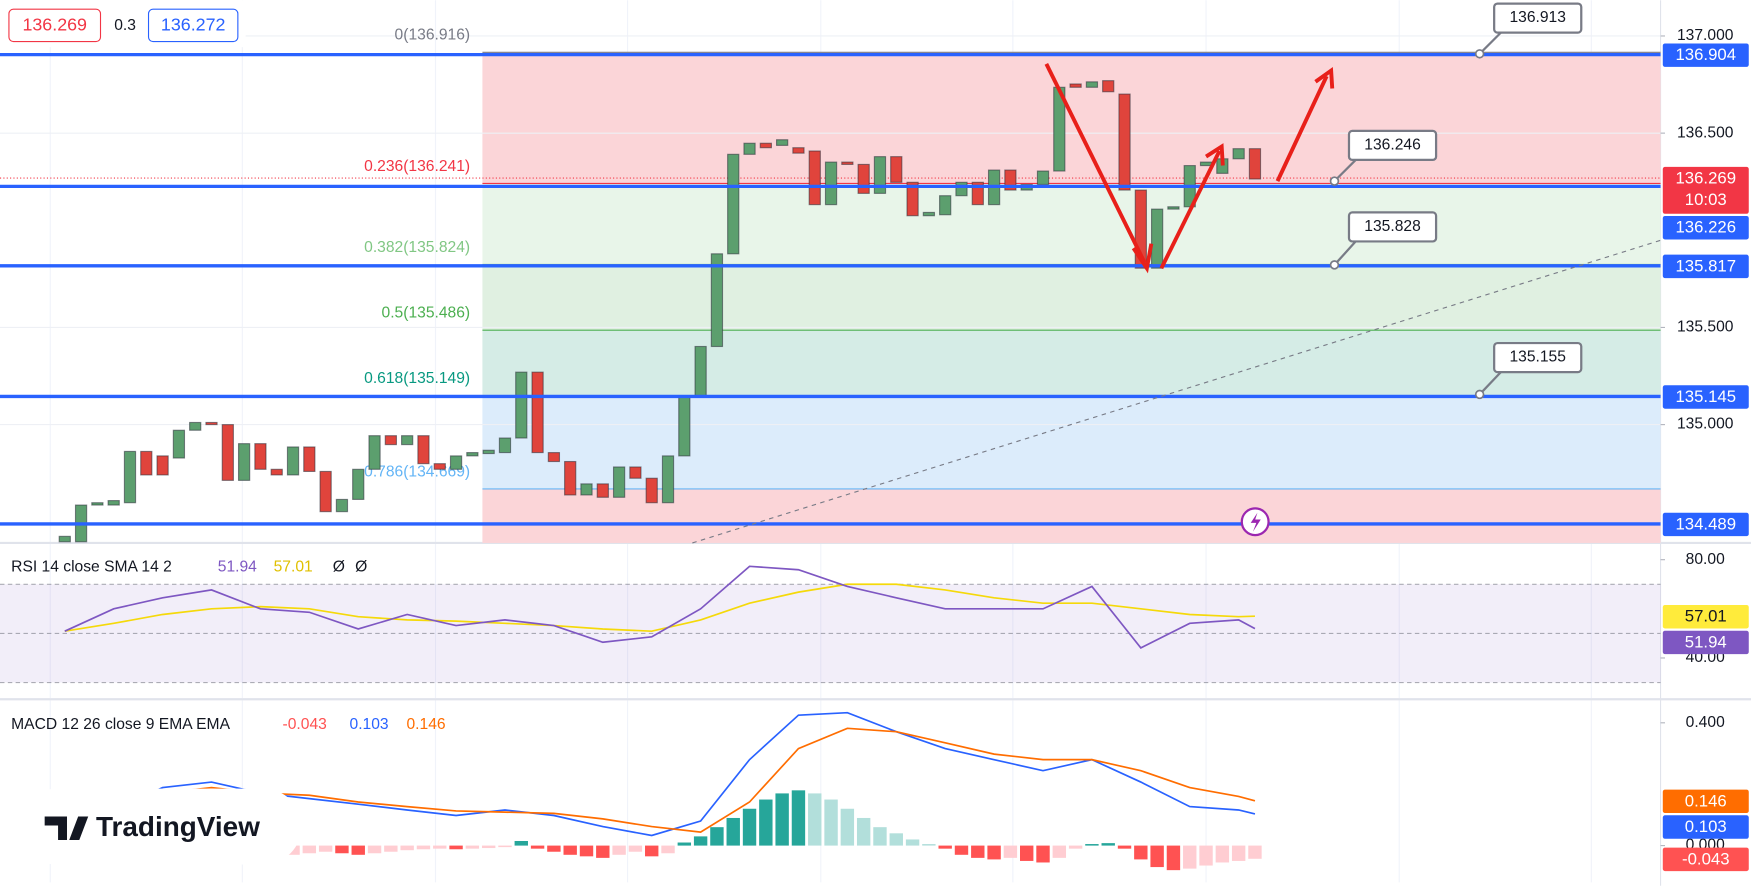 The image size is (1751, 886). I want to click on legend-value: 51.94, so click(237, 567).